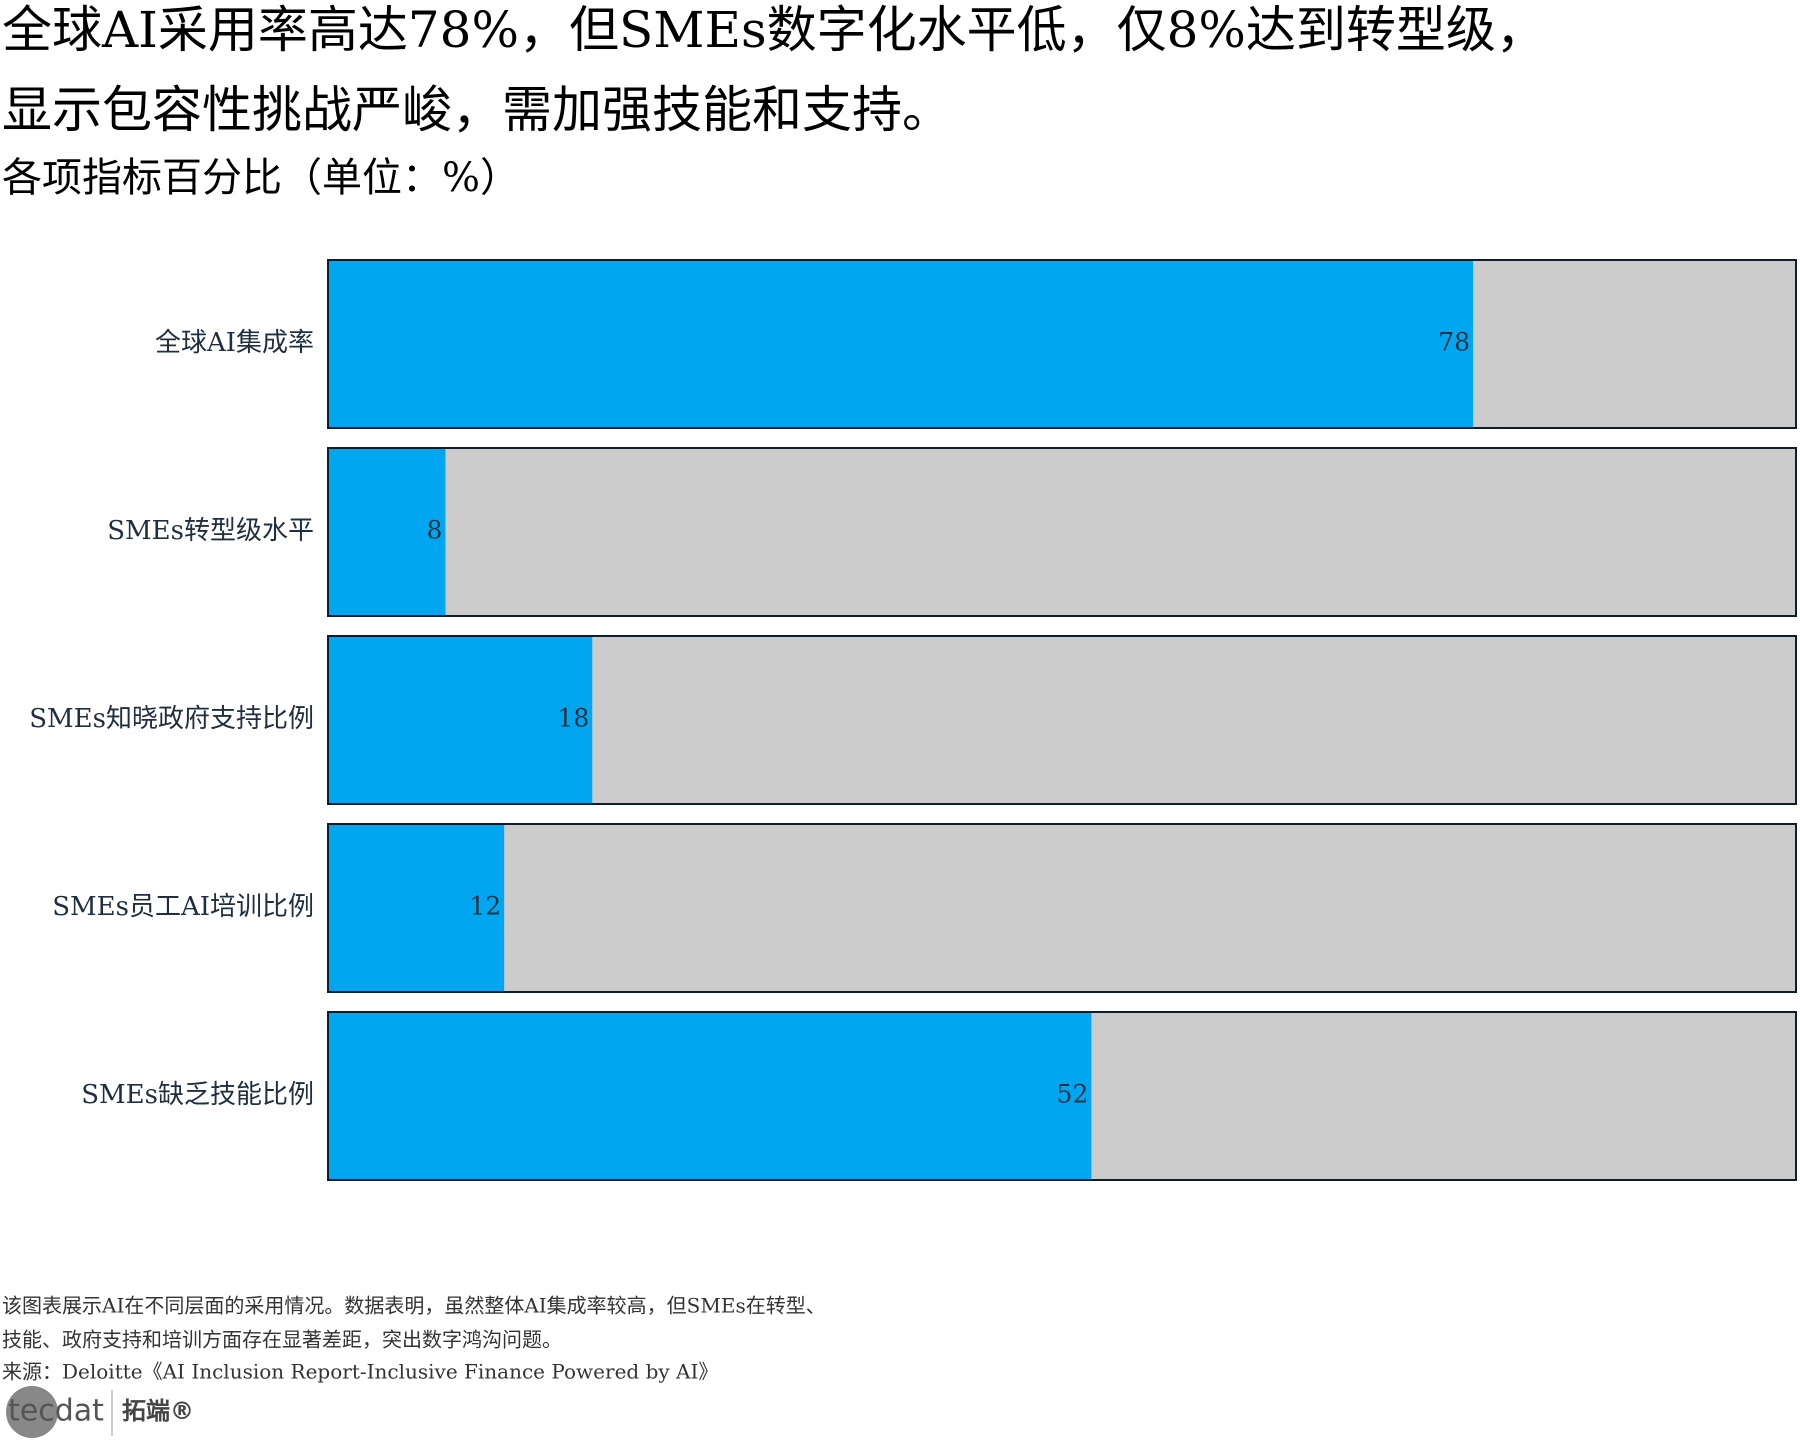  I want to click on logo-name: 拓端®, so click(158, 1411).